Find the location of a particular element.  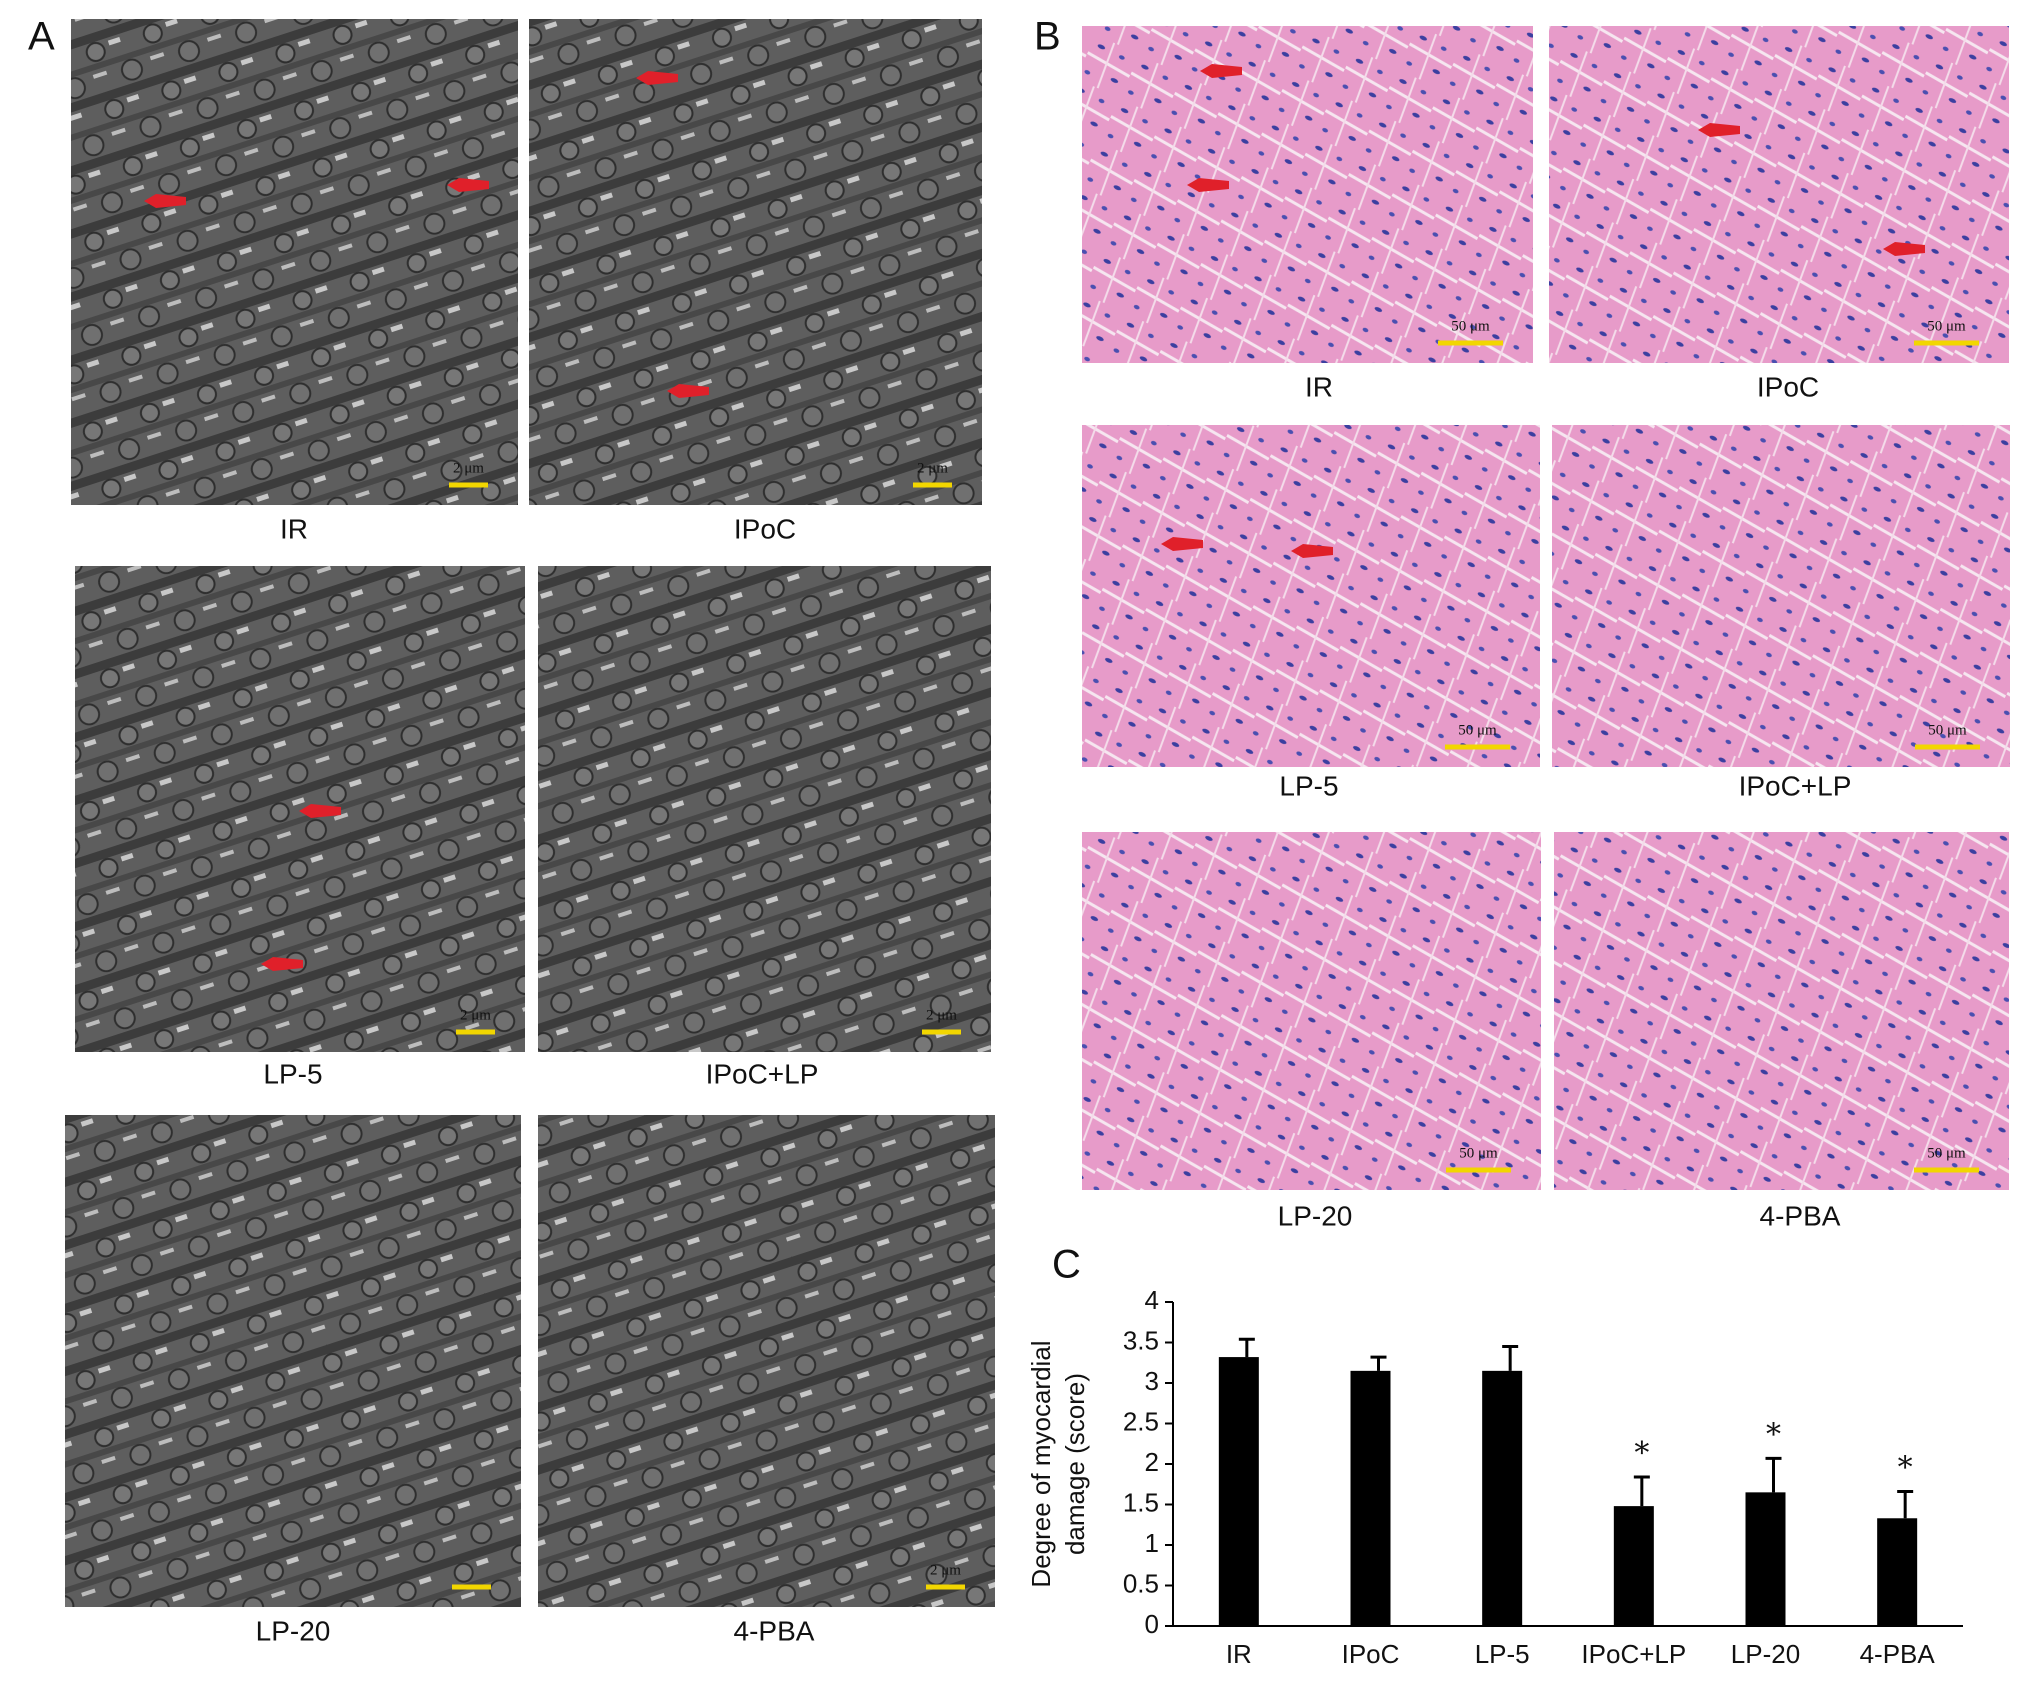

y-tick-label: 1 is located at coordinates (1152, 1543).